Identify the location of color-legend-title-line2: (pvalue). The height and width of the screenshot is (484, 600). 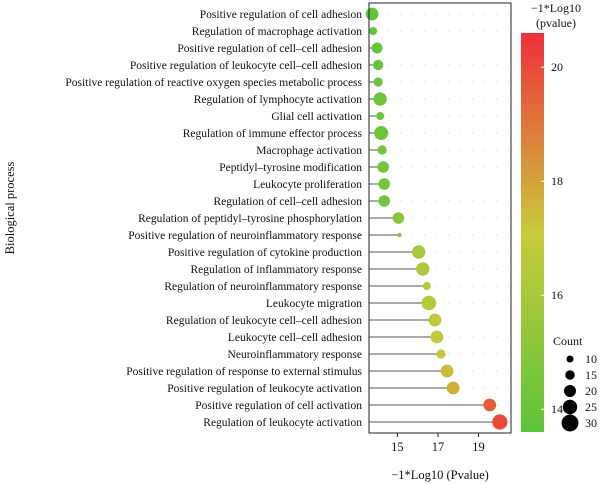
(556, 23).